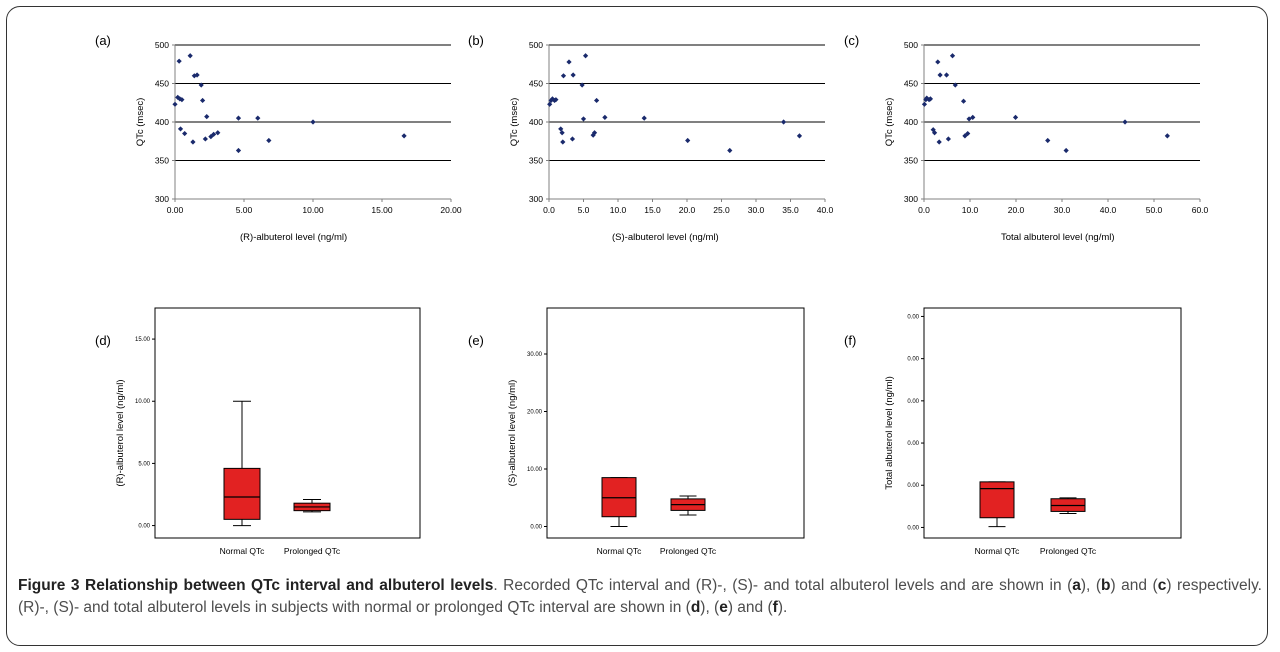  Describe the element at coordinates (1200, 210) in the screenshot. I see `x-tick-label: 60.0` at that location.